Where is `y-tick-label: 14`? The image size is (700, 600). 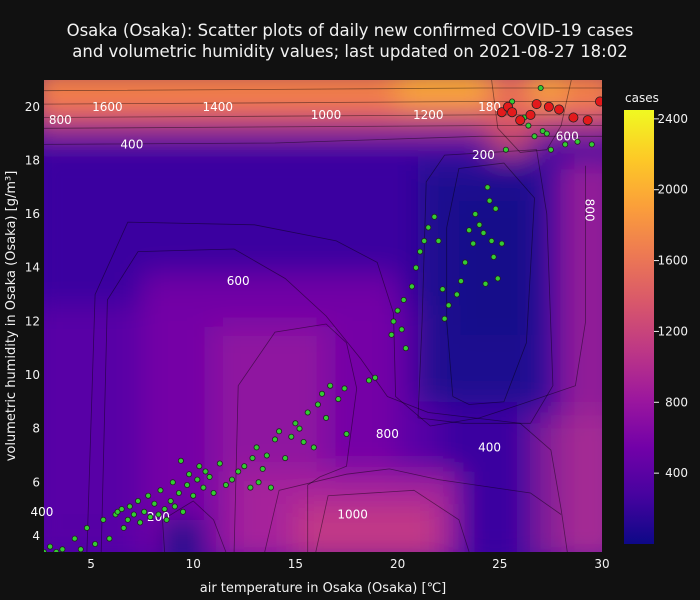
y-tick-label: 14 is located at coordinates (32, 268).